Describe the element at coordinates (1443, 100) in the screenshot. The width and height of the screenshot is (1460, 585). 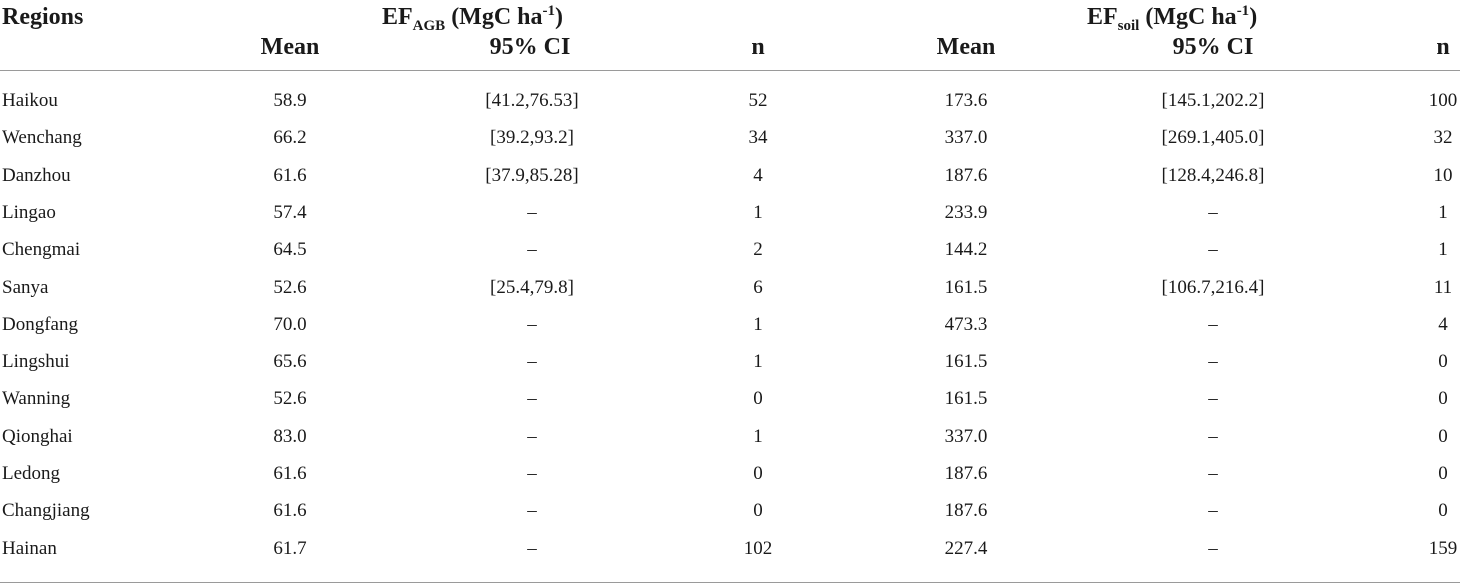
I see `cell-soil-n: 100` at that location.